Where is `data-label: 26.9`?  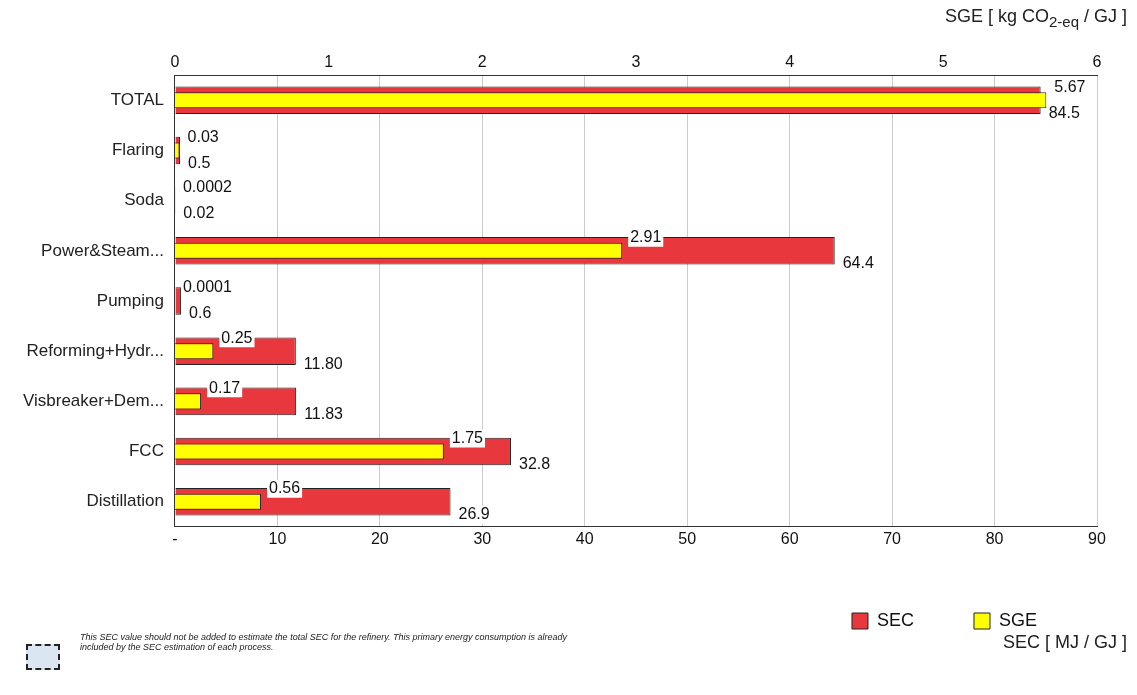
data-label: 26.9 is located at coordinates (474, 514).